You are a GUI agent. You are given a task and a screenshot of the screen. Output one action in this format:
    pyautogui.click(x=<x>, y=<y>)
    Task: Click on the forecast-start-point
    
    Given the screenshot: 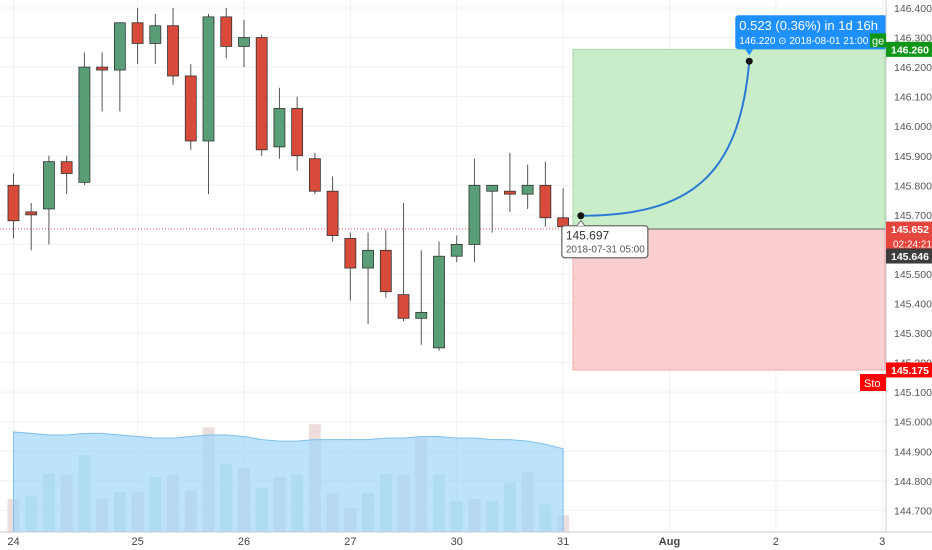 What is the action you would take?
    pyautogui.click(x=581, y=216)
    